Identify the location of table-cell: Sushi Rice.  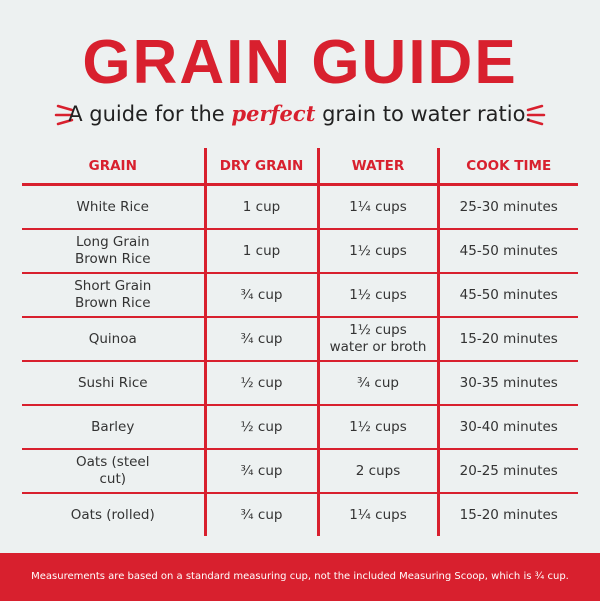
(113, 382).